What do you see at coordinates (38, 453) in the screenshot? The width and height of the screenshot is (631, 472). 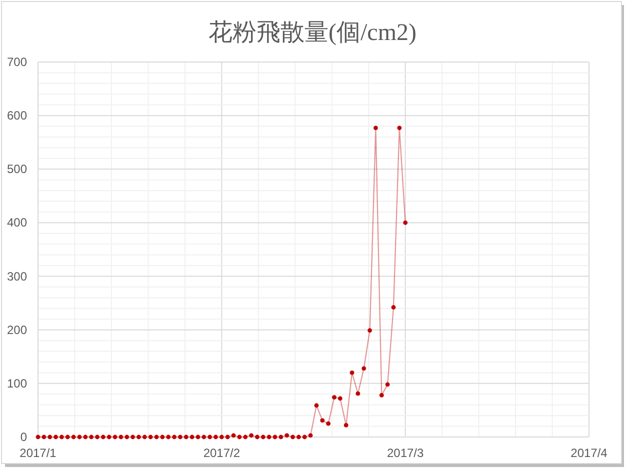 I see `x-tick-label: 2017/1` at bounding box center [38, 453].